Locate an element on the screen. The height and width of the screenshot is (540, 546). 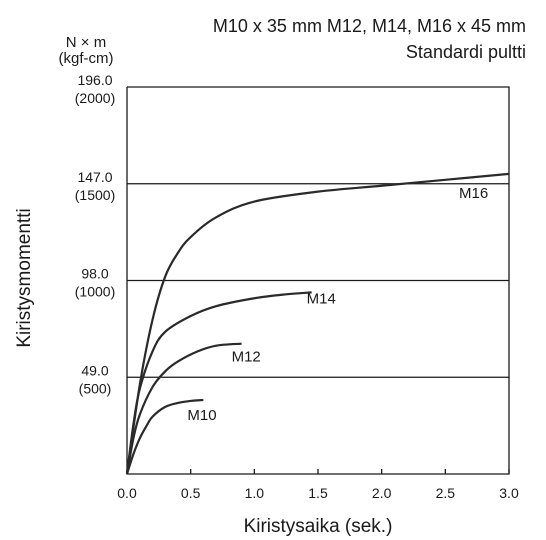
y-tick-label: 98.0 is located at coordinates (94, 274).